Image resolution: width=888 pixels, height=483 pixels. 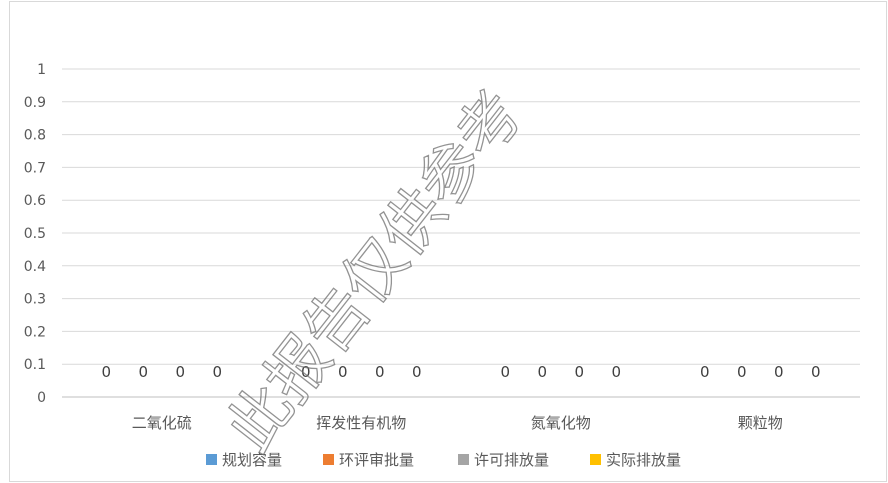 What do you see at coordinates (35, 103) in the screenshot?
I see `y-tick-label: 0.9` at bounding box center [35, 103].